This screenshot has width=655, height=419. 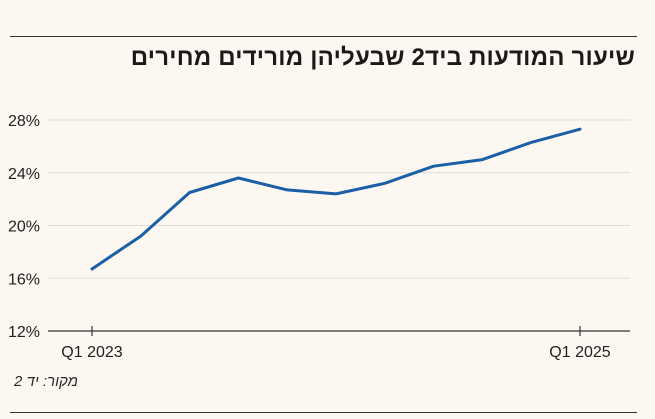 I want to click on y-tick-label: 12%, so click(x=24, y=332).